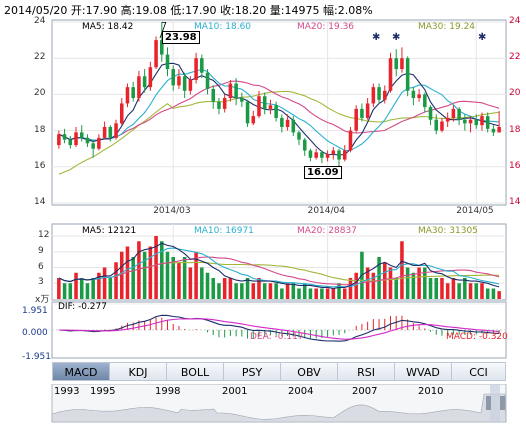  I want to click on tab-kdj: KDJ, so click(138, 371).